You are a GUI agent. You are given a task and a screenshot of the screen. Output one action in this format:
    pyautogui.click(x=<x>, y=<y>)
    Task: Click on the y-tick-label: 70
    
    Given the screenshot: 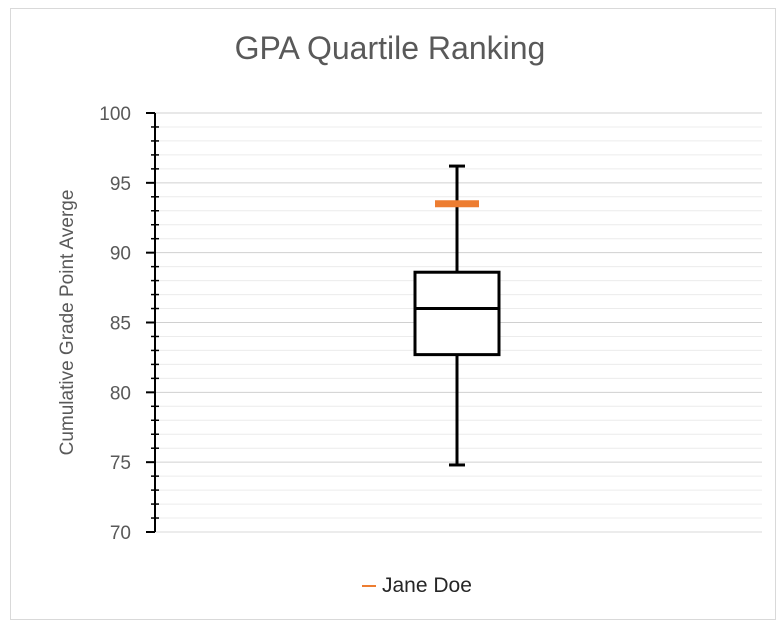 What is the action you would take?
    pyautogui.click(x=120, y=533)
    